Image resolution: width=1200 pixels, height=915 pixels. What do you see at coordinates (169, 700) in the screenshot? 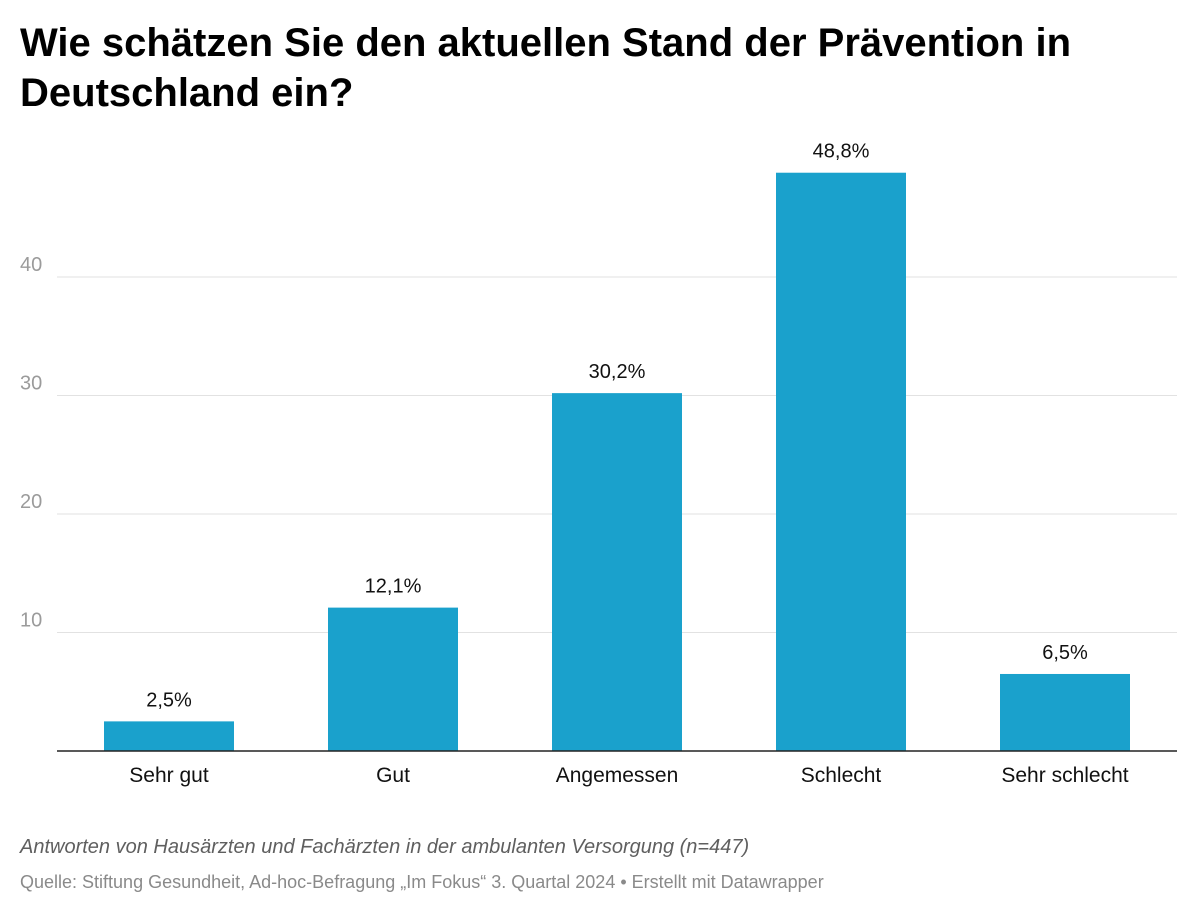
I see `bar-value-label: 2,5%` at bounding box center [169, 700].